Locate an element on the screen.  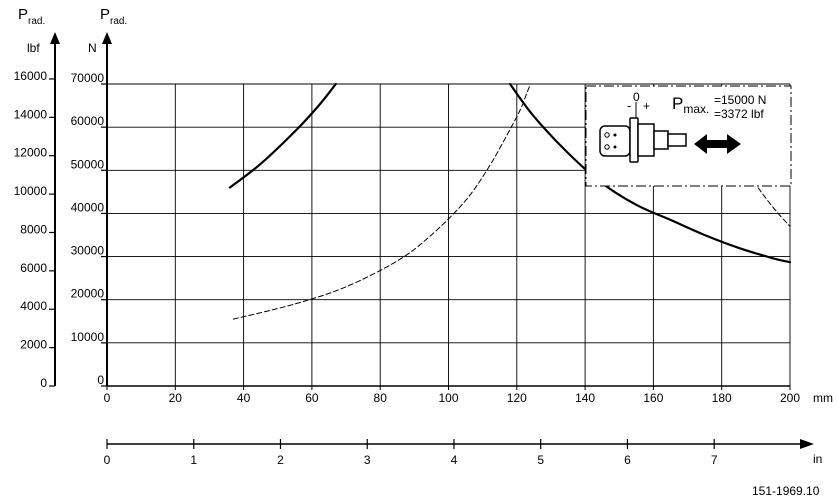
left-axis-unit: lbf is located at coordinates (33, 48).